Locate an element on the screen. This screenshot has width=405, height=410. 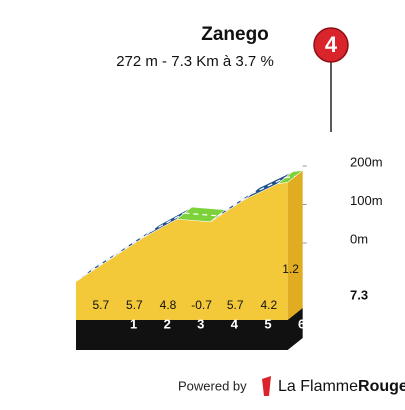
powered-by: Powered by is located at coordinates (212, 385).